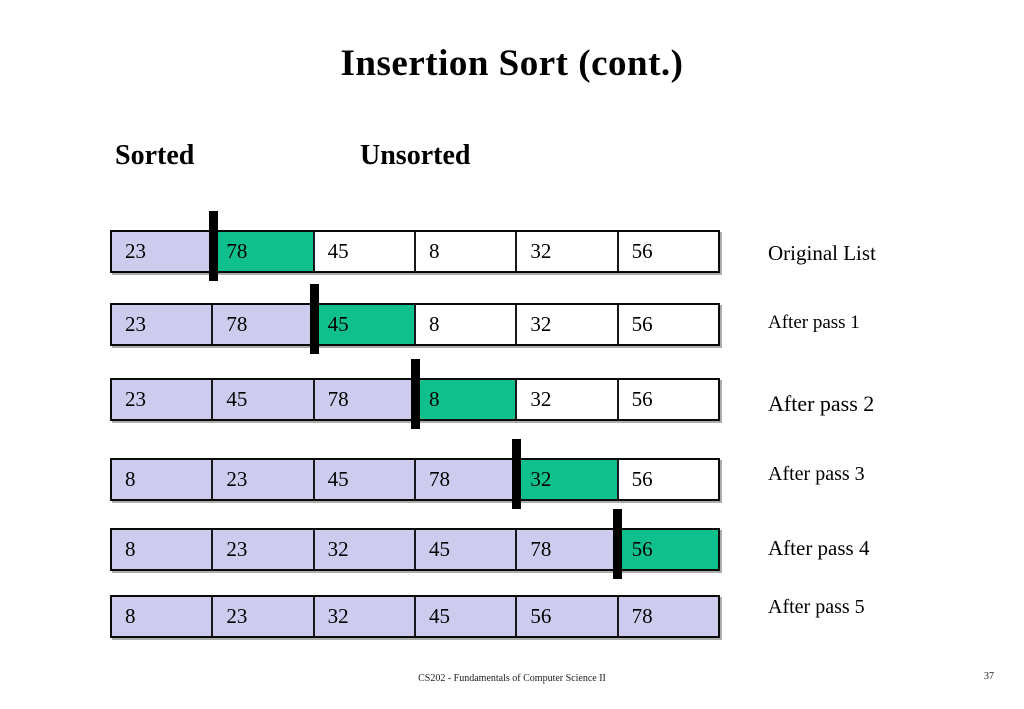 This screenshot has width=1024, height=709. I want to click on array-cell-inserting: 8, so click(464, 399).